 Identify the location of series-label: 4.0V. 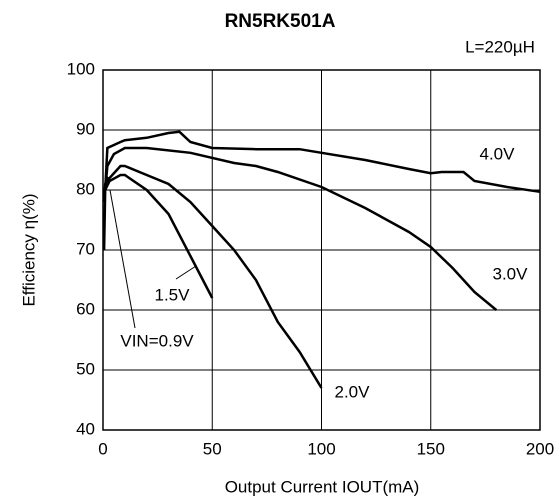
(498, 153).